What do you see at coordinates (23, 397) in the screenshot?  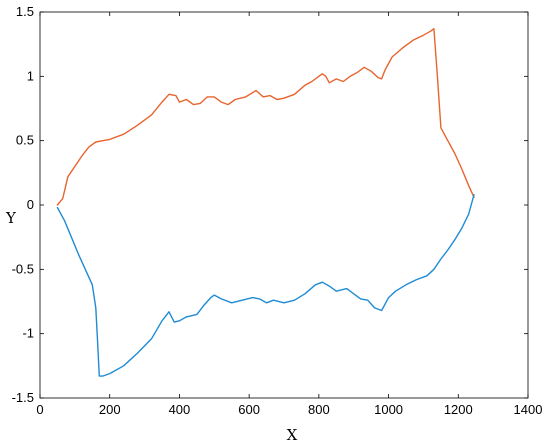 I see `y-tick-label: -1.5` at bounding box center [23, 397].